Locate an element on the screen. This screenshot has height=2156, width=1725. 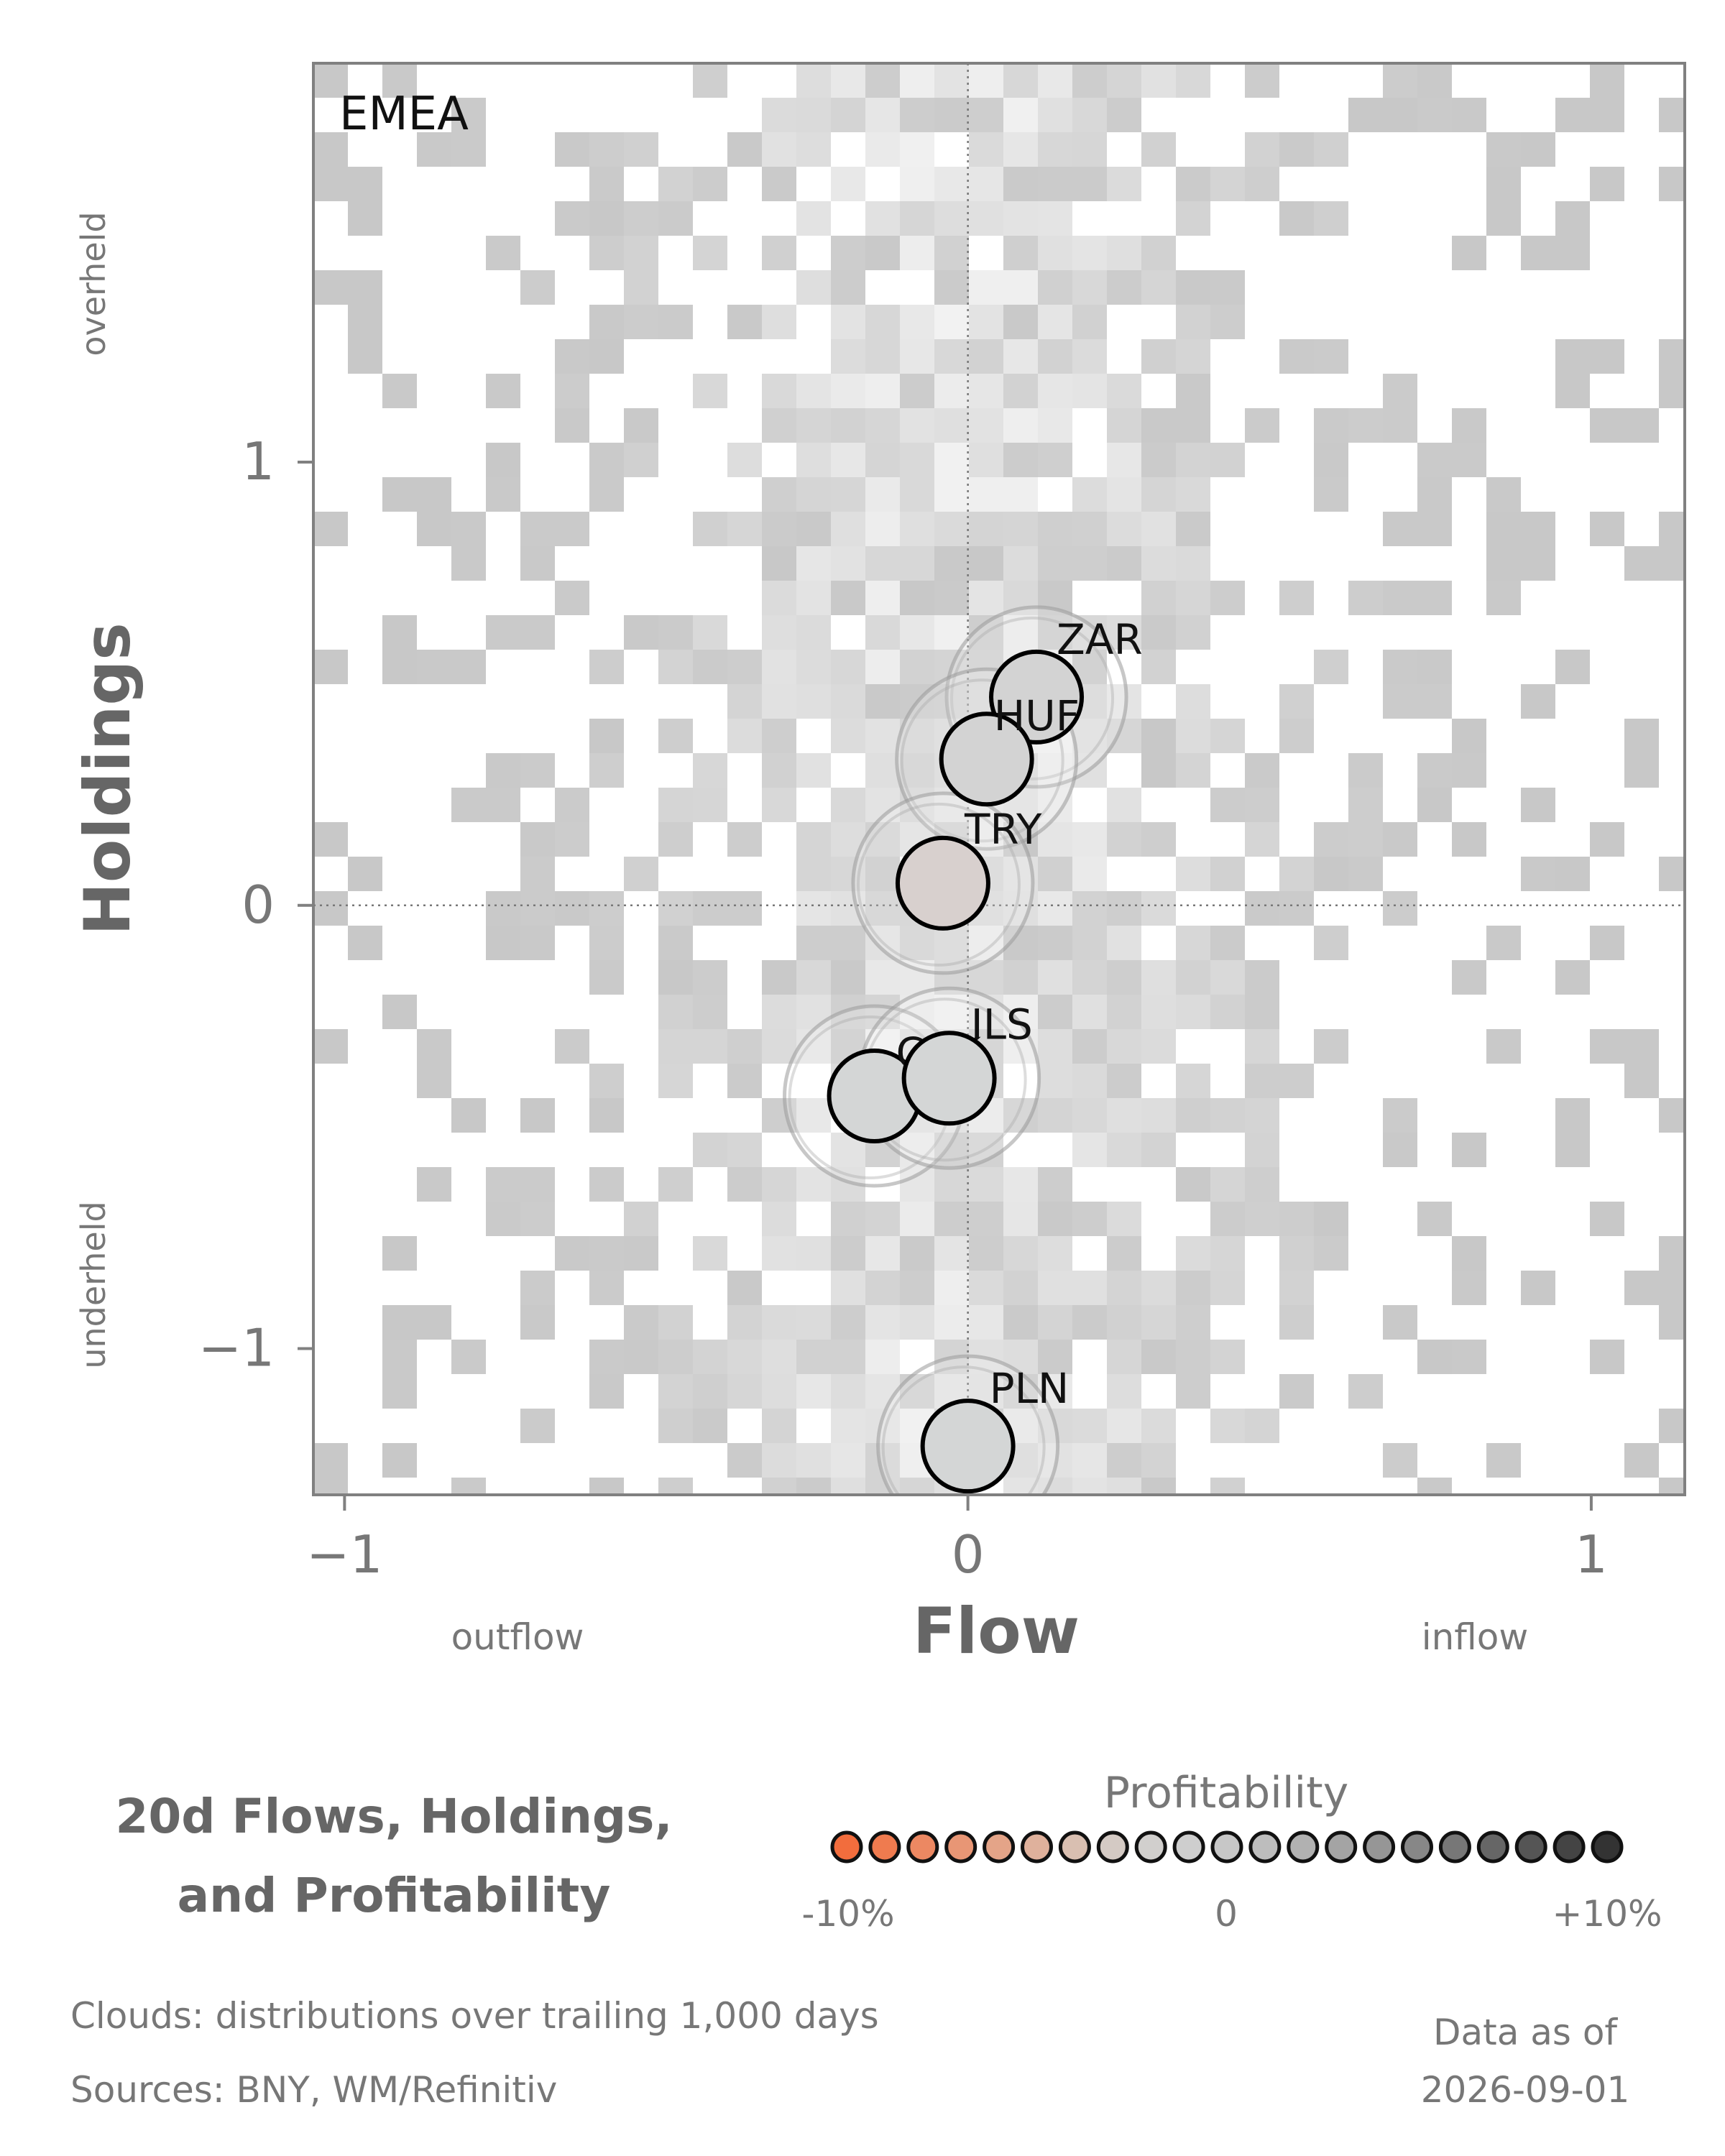
point-halo-inner is located at coordinates (938, 884).